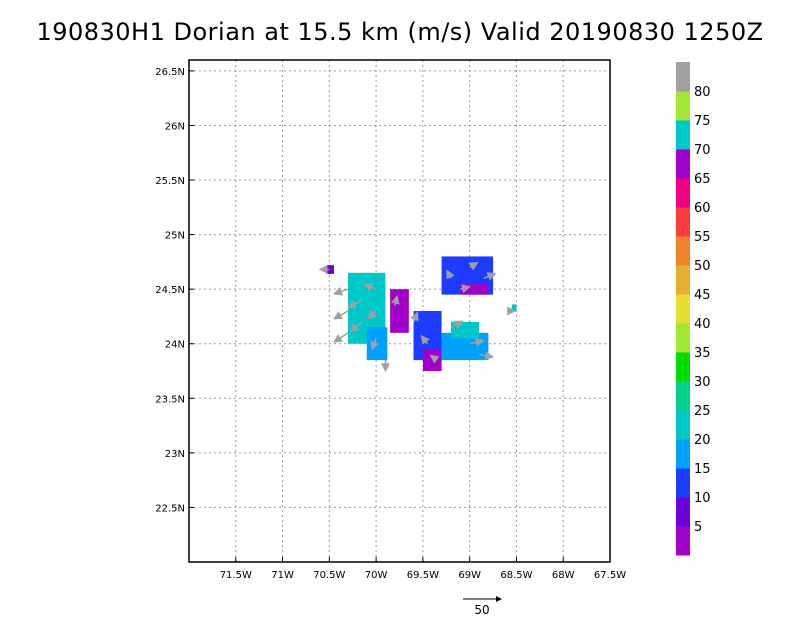 The image size is (800, 618). Describe the element at coordinates (702, 469) in the screenshot. I see `colorbar-label: 15` at that location.